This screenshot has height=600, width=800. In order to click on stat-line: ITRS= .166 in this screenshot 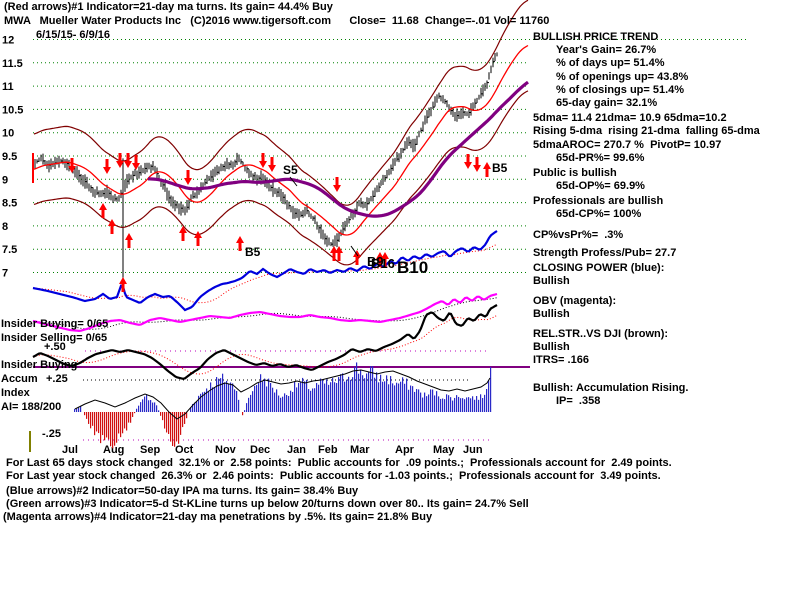, I will do `click(561, 360)`.